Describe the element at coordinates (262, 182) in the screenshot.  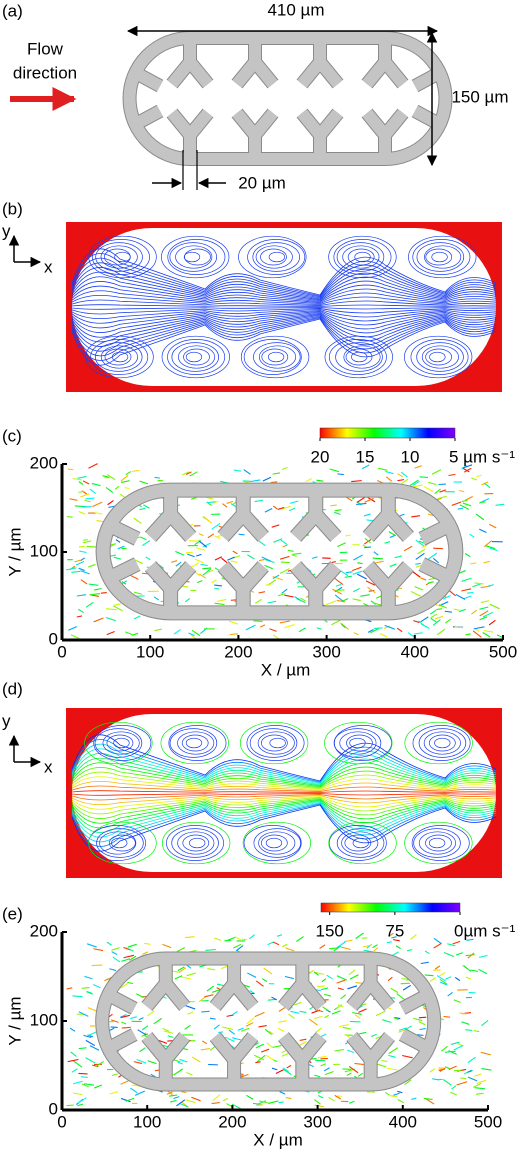
I see `gap-label: 20 µm` at that location.